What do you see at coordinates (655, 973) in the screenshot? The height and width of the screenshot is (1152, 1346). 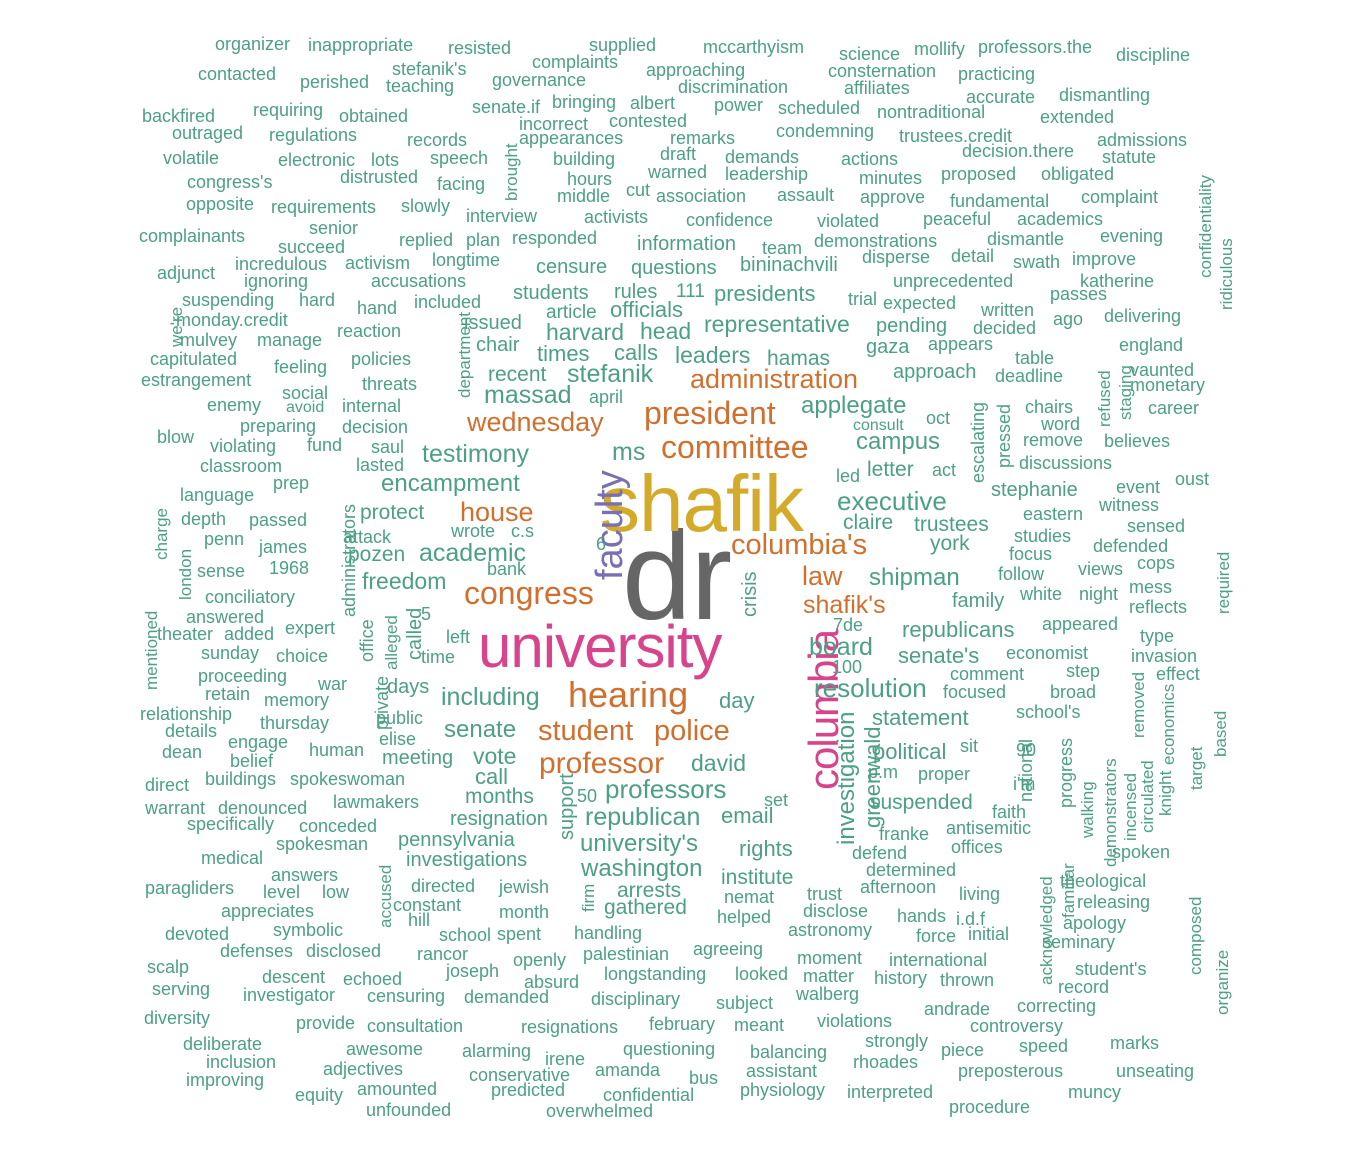 I see `cloud-word: longstanding` at bounding box center [655, 973].